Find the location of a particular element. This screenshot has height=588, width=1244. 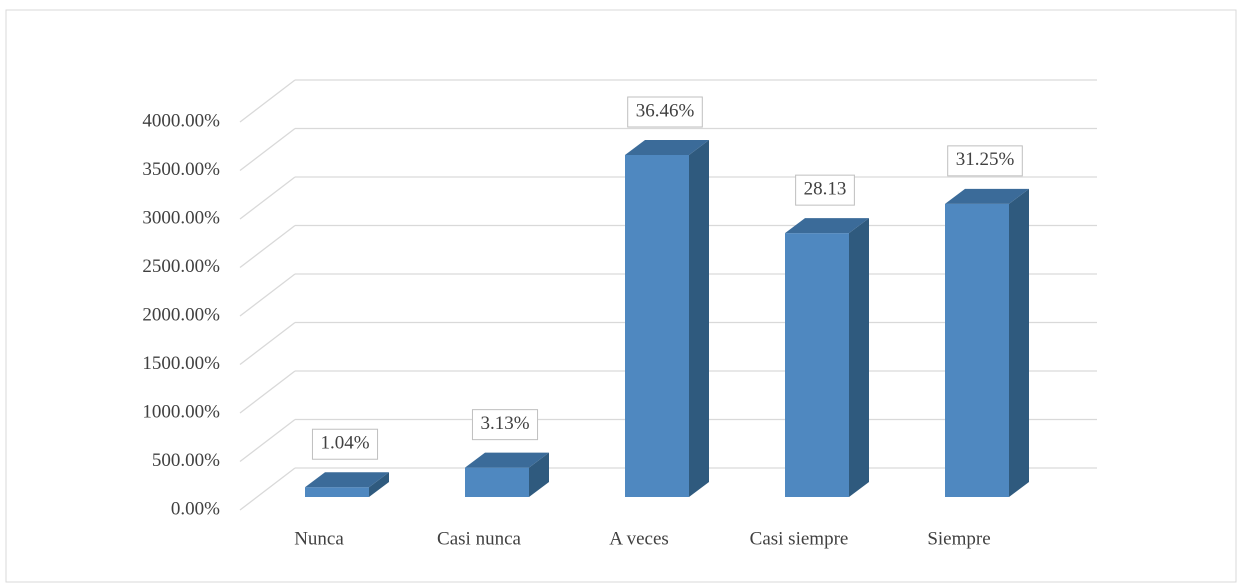

x-tick-label: Nunca is located at coordinates (319, 538).